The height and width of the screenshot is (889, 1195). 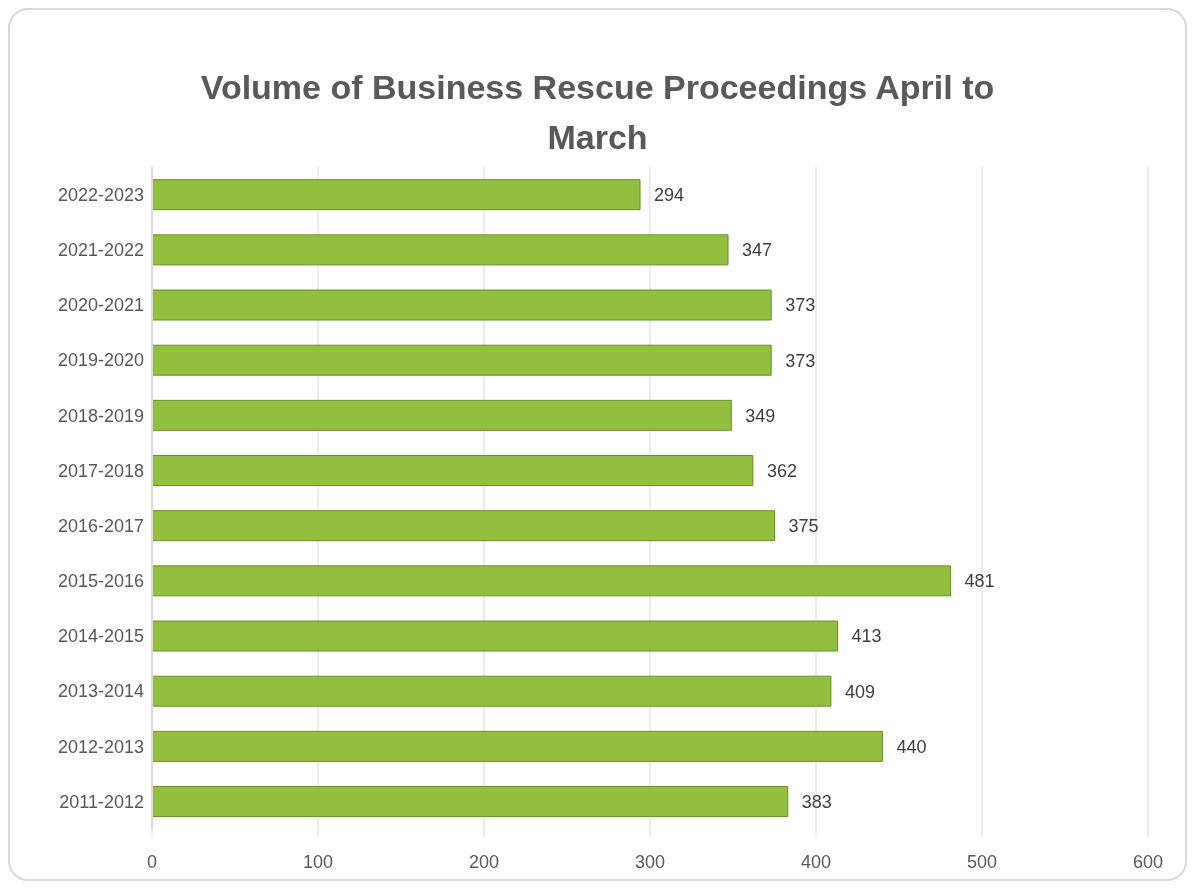 What do you see at coordinates (100, 636) in the screenshot?
I see `y-tick-label: 2014-2015` at bounding box center [100, 636].